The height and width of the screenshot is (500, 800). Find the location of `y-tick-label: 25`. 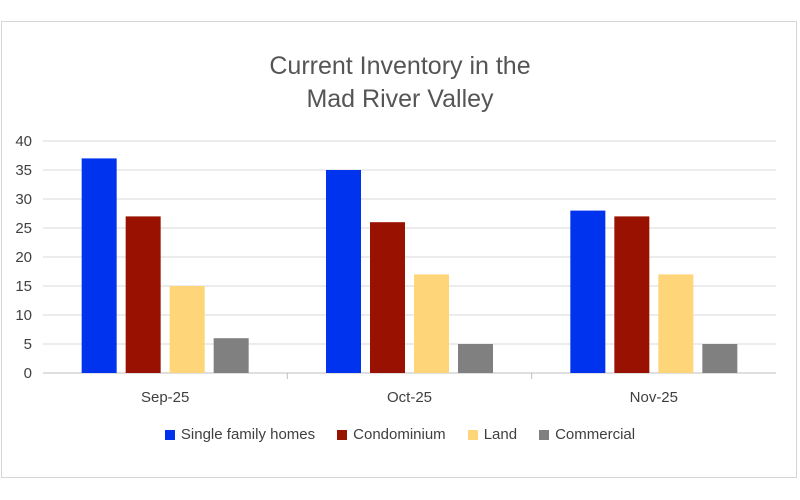

y-tick-label: 25 is located at coordinates (23, 228).